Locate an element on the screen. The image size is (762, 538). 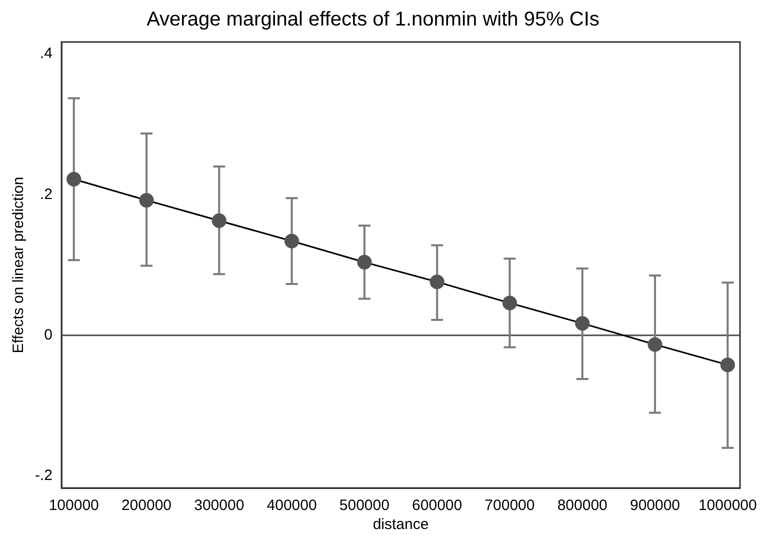
x-tick-label: 600000 is located at coordinates (437, 505).